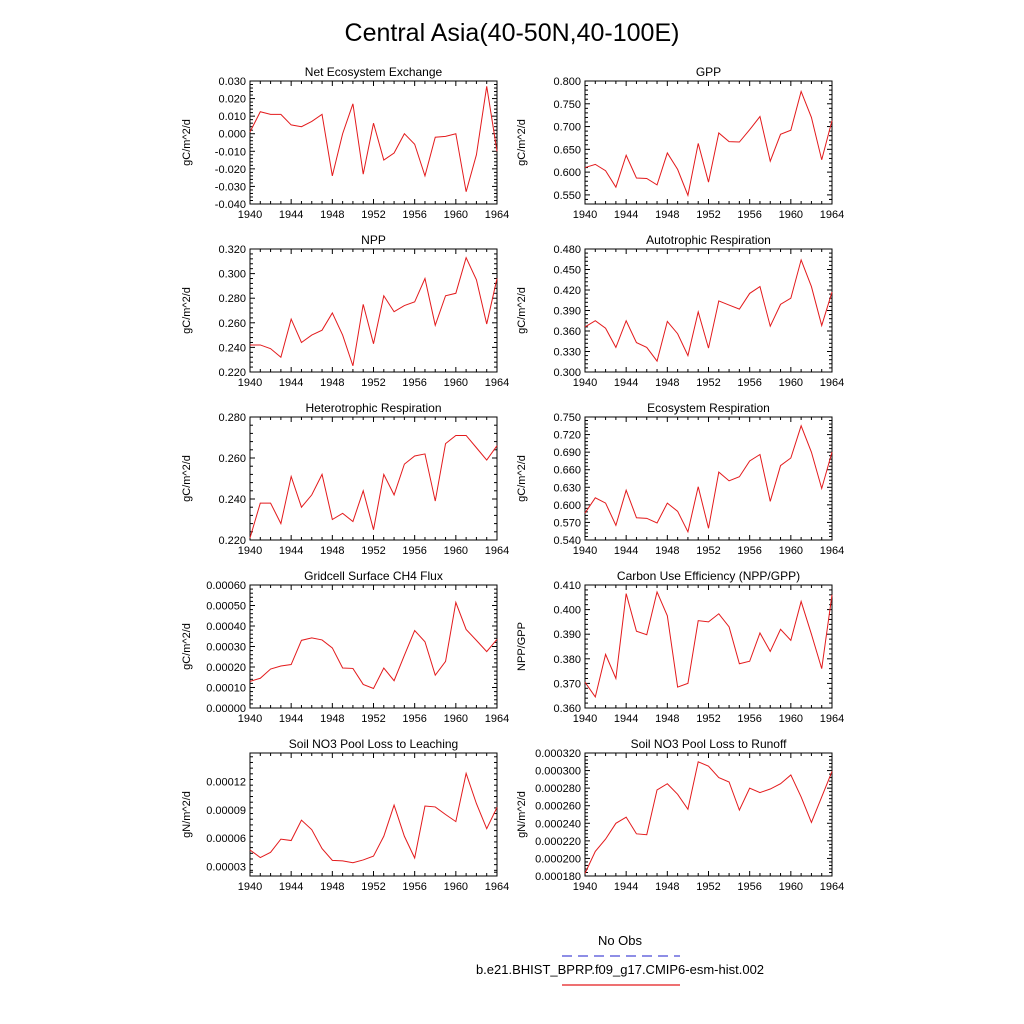 The height and width of the screenshot is (1024, 1024). I want to click on y-axis-label: NPP/GPP, so click(522, 646).